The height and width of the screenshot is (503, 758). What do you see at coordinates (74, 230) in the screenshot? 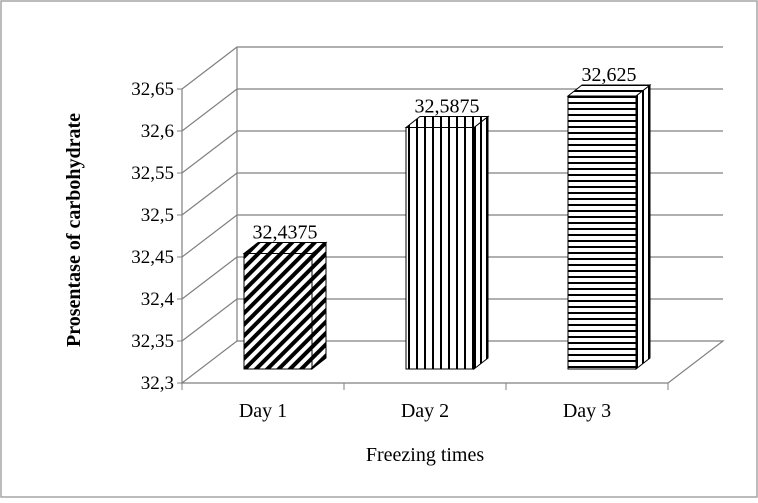
I see `y-axis-title: Prosentase of carbohydrate` at bounding box center [74, 230].